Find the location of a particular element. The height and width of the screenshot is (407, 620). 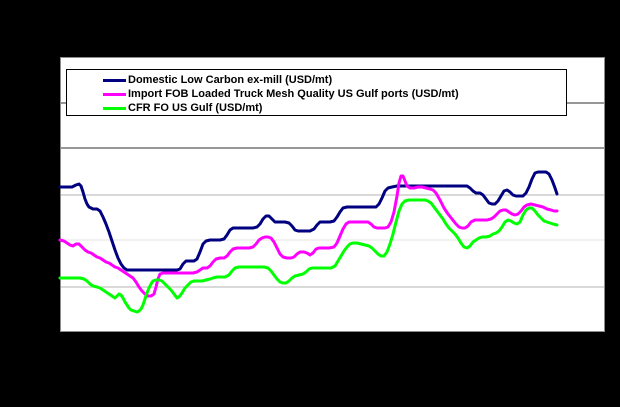

legend-item-cfr: CFR FO US Gulf (USD/mt) is located at coordinates (332, 108).